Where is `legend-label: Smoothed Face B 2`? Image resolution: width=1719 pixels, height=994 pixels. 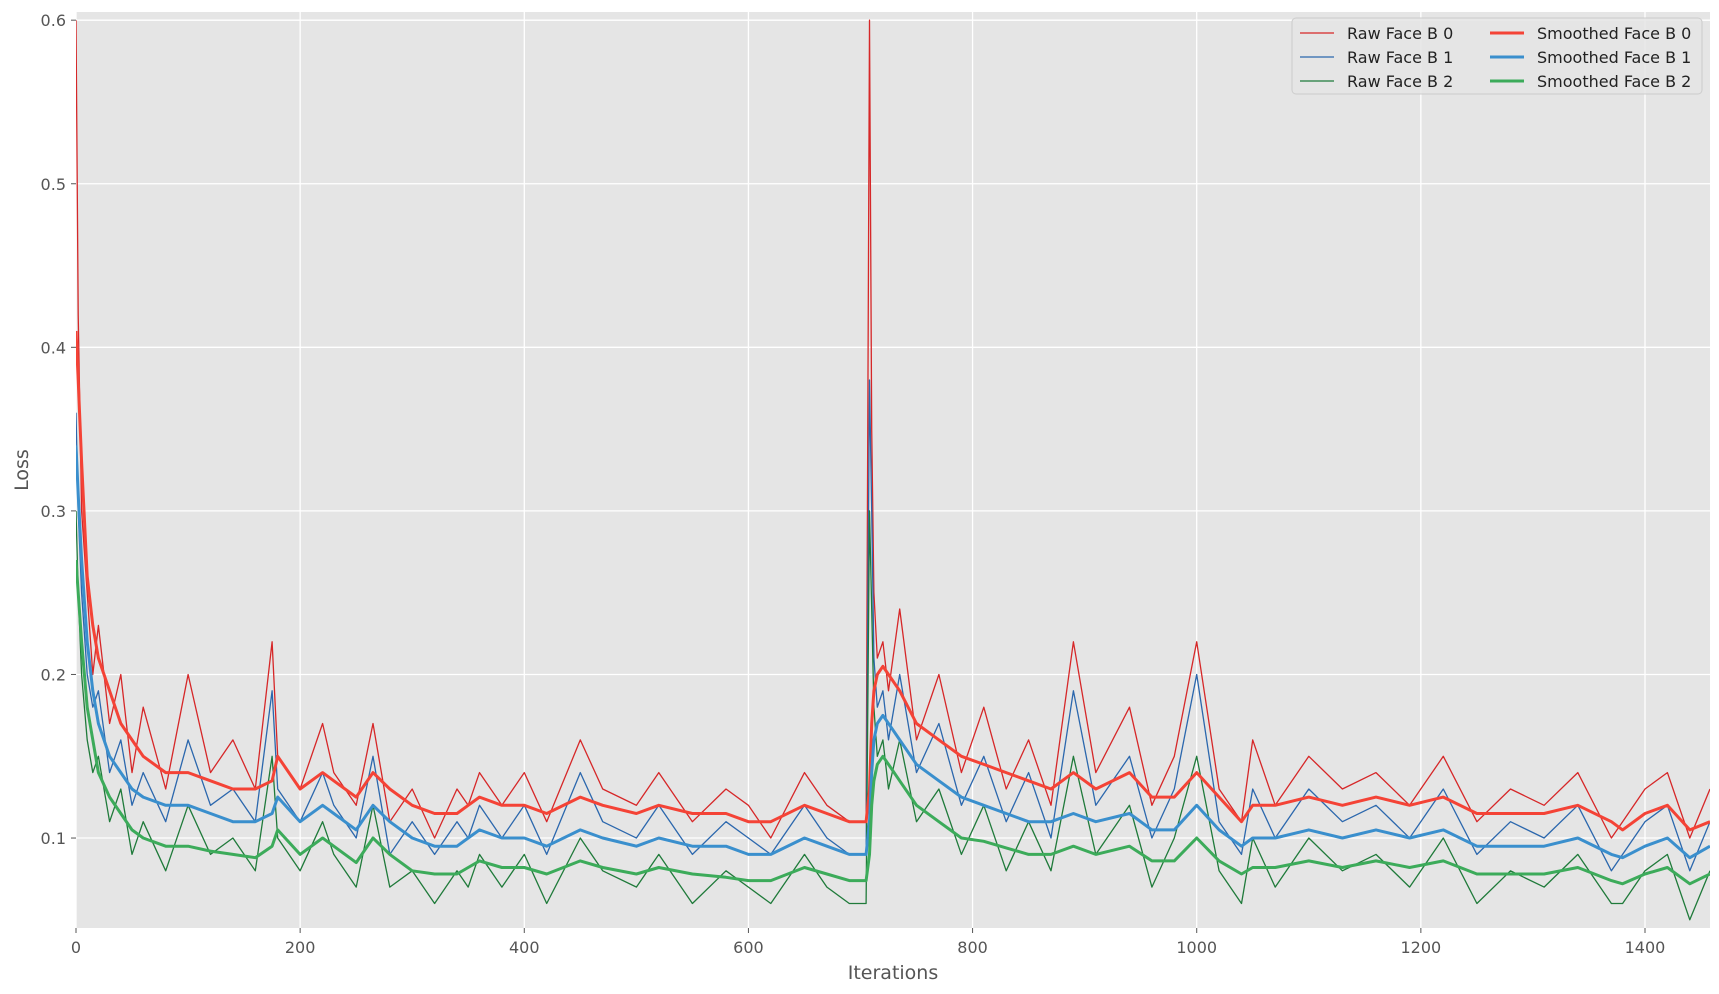 legend-label: Smoothed Face B 2 is located at coordinates (1614, 81).